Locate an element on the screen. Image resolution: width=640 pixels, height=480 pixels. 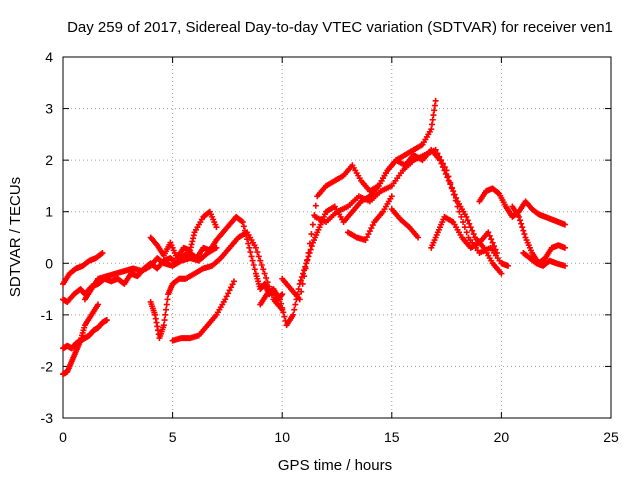
x-tick-label: 10 is located at coordinates (282, 437).